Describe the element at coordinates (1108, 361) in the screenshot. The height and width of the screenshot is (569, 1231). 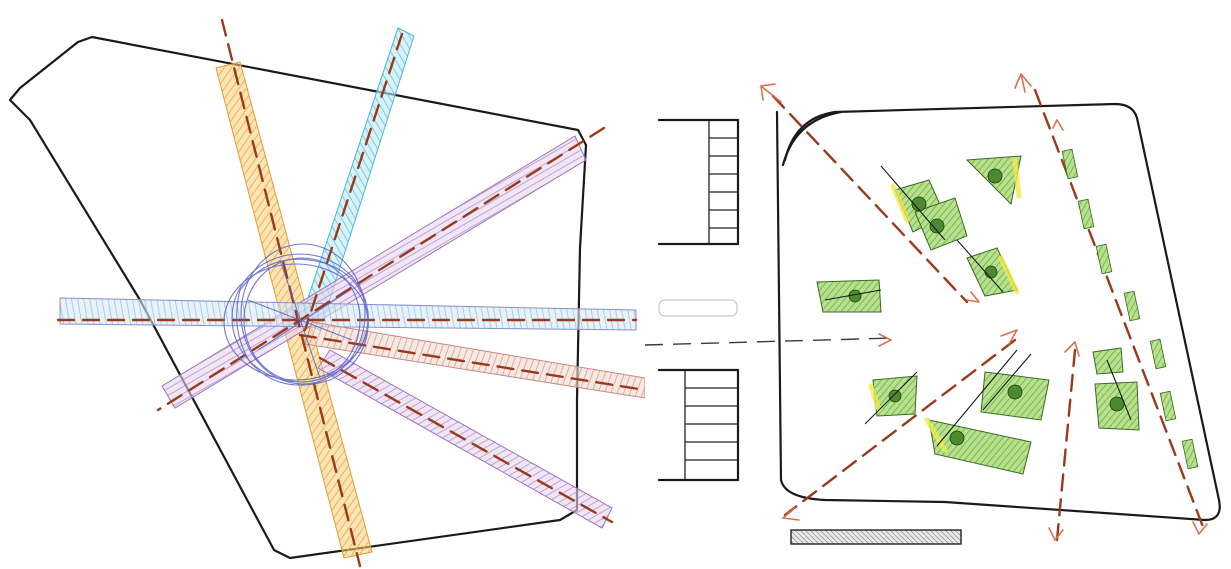
I see `planter` at that location.